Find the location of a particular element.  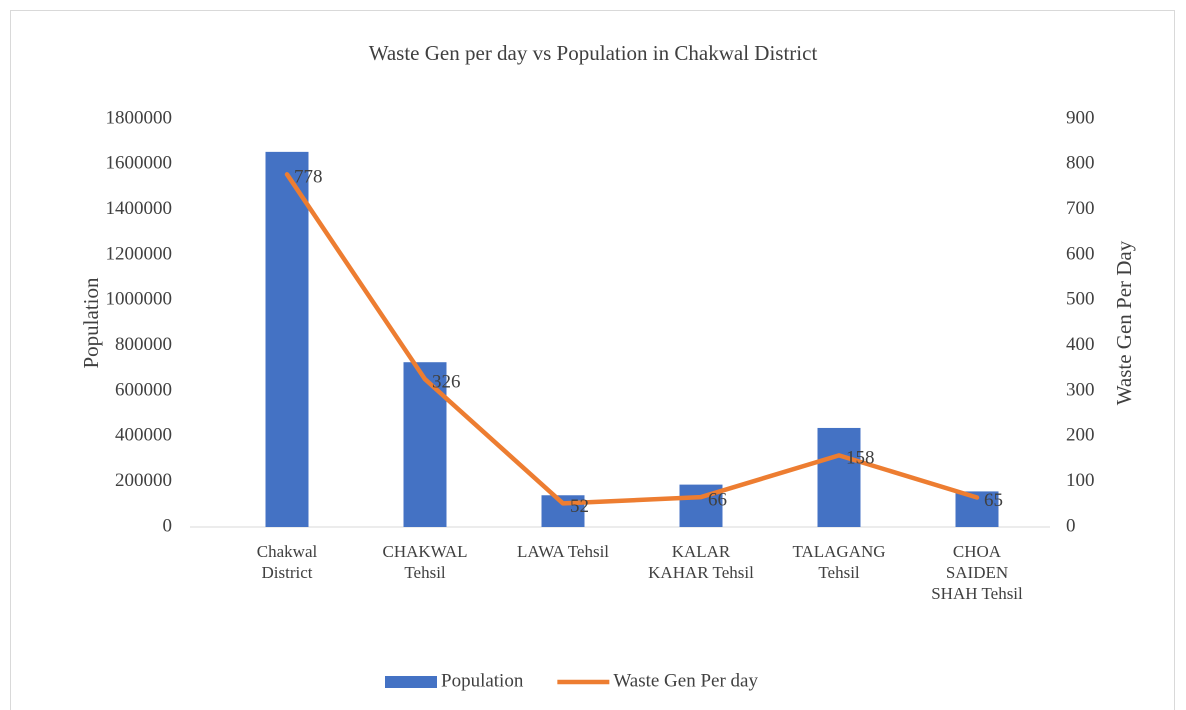

y2-tick-label: 0 is located at coordinates (1071, 525).